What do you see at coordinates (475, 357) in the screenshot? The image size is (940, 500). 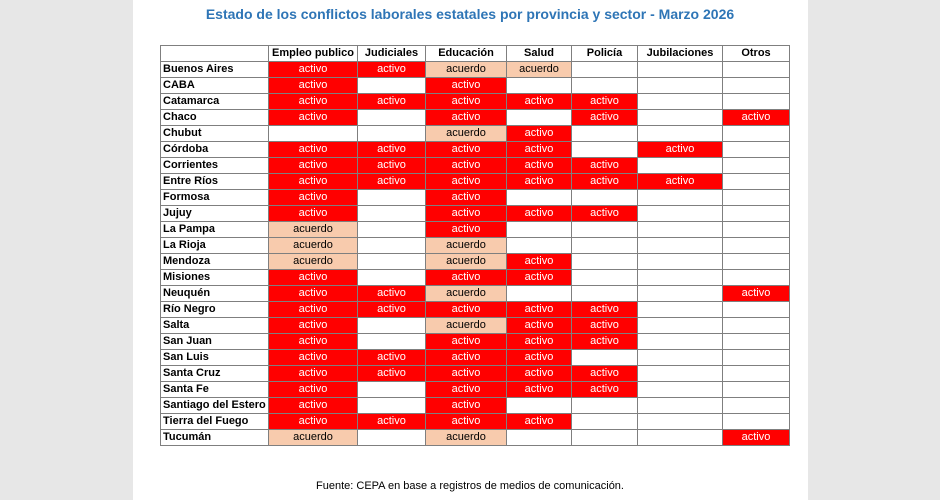 I see `table-row: San Luis activo activo activo activo` at bounding box center [475, 357].